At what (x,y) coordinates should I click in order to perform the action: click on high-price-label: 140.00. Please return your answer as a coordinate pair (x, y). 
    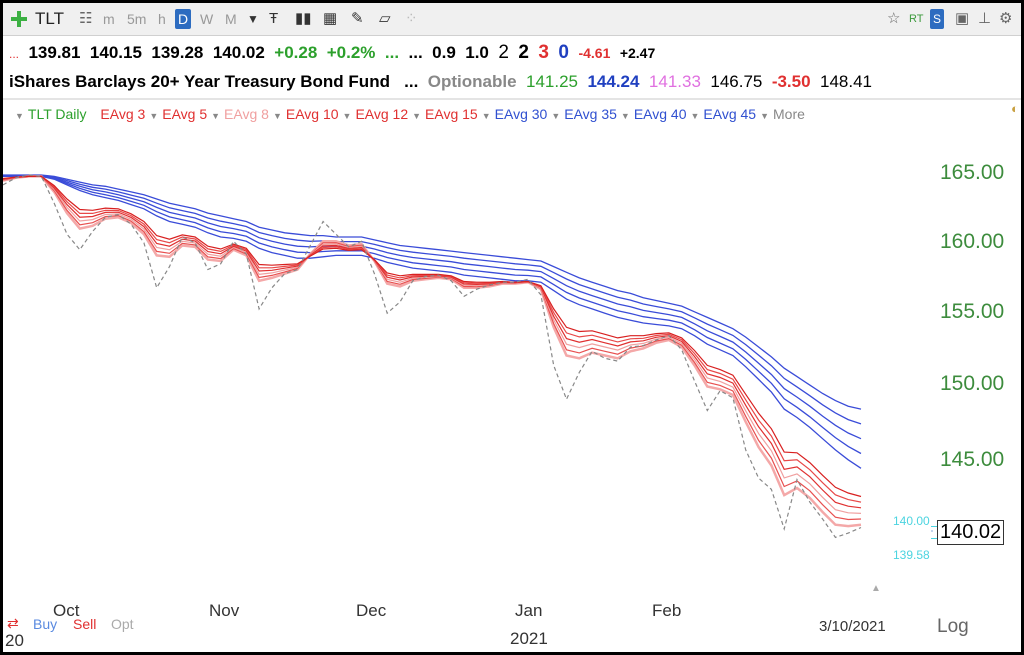
    Looking at the image, I should click on (911, 521).